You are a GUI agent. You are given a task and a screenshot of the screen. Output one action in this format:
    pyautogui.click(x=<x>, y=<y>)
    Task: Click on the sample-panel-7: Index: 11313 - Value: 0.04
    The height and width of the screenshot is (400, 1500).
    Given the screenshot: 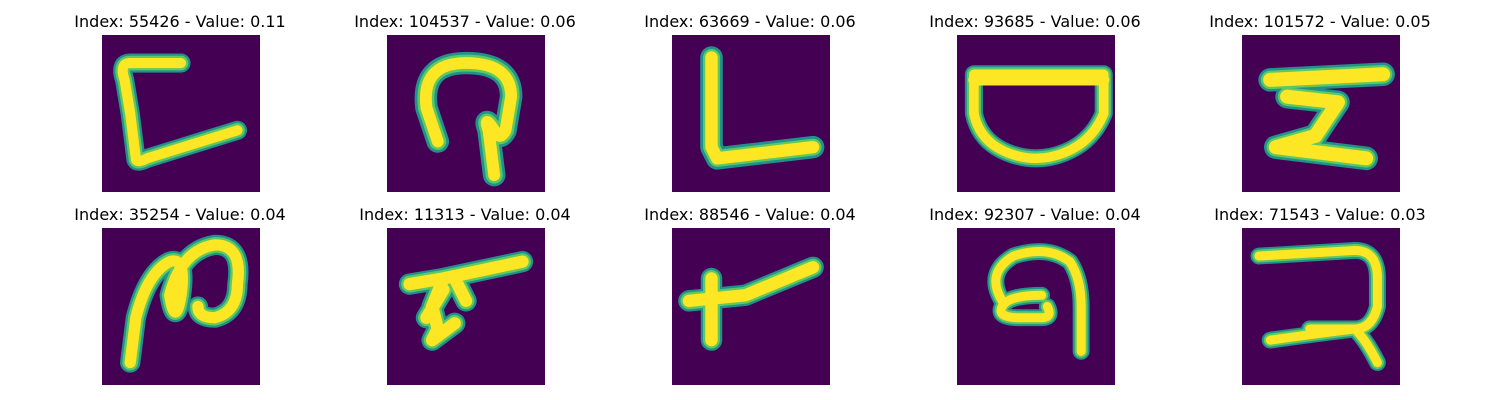 What is the action you would take?
    pyautogui.click(x=465, y=295)
    